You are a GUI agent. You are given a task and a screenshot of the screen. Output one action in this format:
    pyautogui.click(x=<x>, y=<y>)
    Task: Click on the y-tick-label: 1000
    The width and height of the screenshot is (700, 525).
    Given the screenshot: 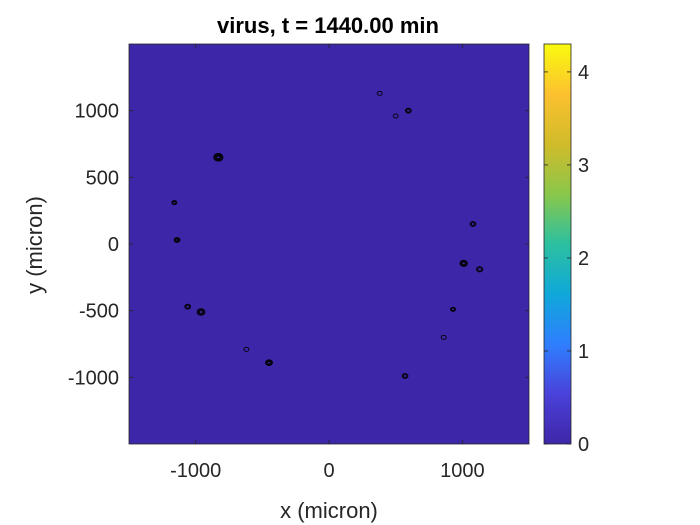 What is the action you would take?
    pyautogui.click(x=97, y=112)
    